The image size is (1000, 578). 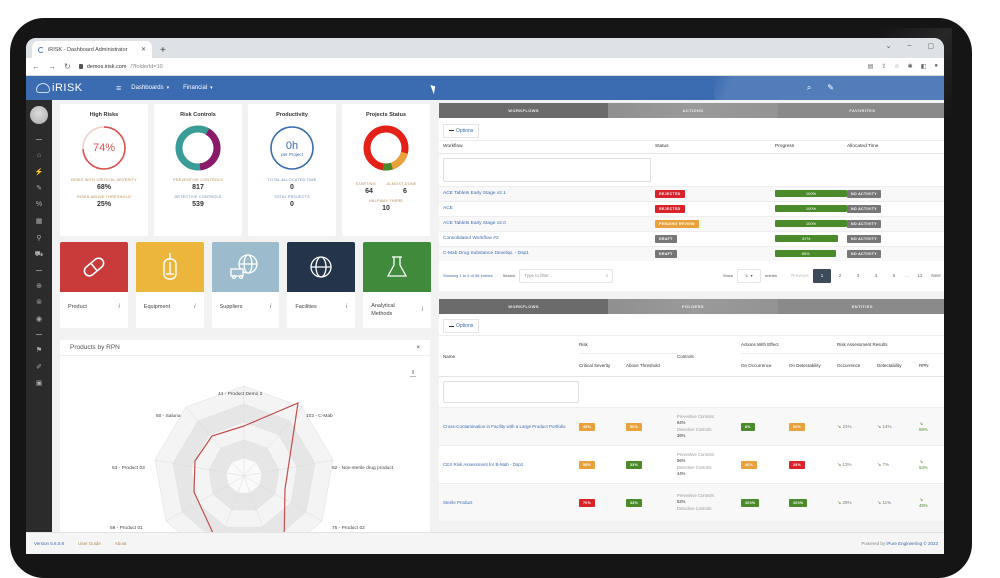 I want to click on col-name: Name, so click(x=449, y=356).